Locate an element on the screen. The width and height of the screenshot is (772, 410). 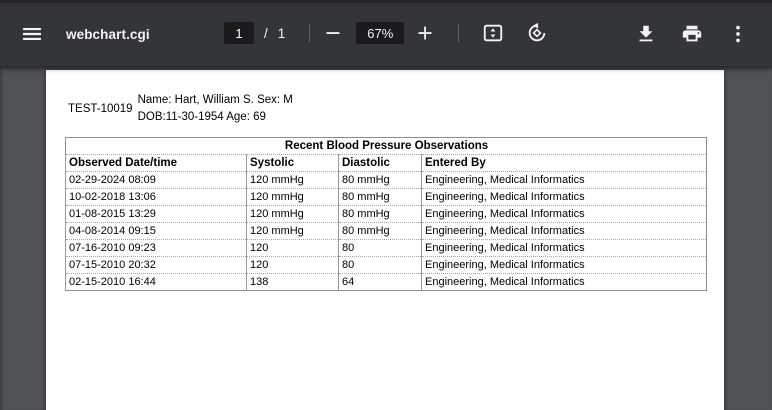
page-and-zoom-controls: / 1 67% is located at coordinates (389, 33).